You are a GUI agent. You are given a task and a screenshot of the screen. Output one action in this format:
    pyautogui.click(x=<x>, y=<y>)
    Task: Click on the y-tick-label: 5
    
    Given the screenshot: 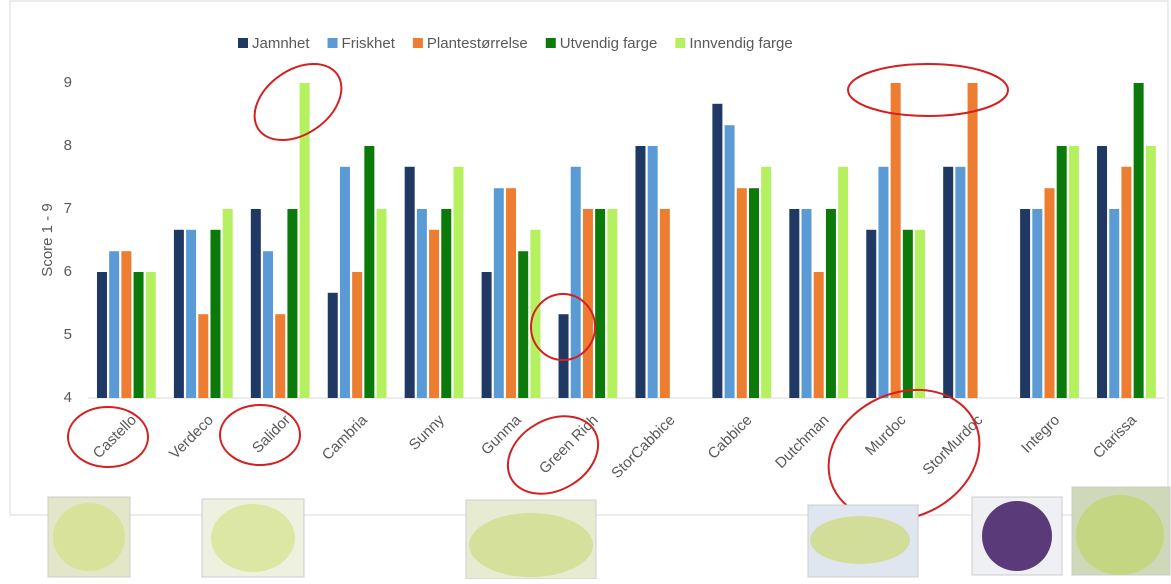 What is the action you would take?
    pyautogui.click(x=68, y=334)
    